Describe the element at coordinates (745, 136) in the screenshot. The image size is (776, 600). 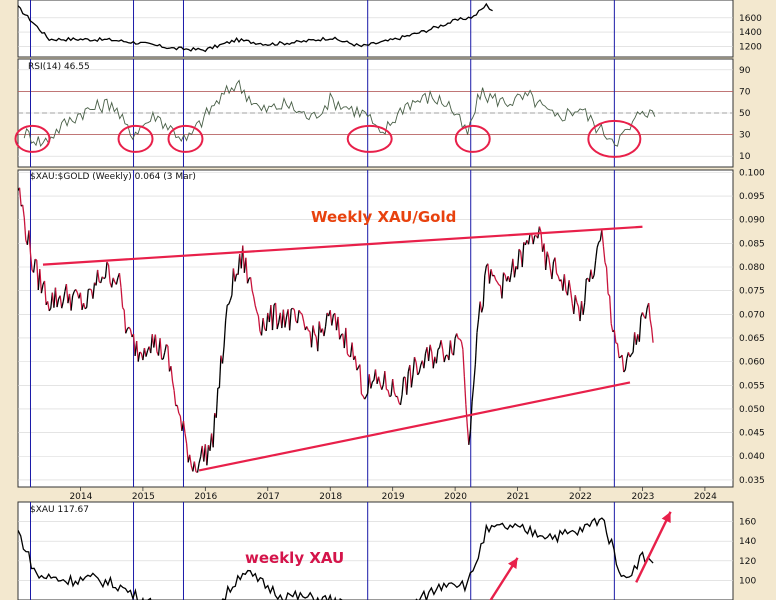
I see `y-tick-label: 30` at that location.